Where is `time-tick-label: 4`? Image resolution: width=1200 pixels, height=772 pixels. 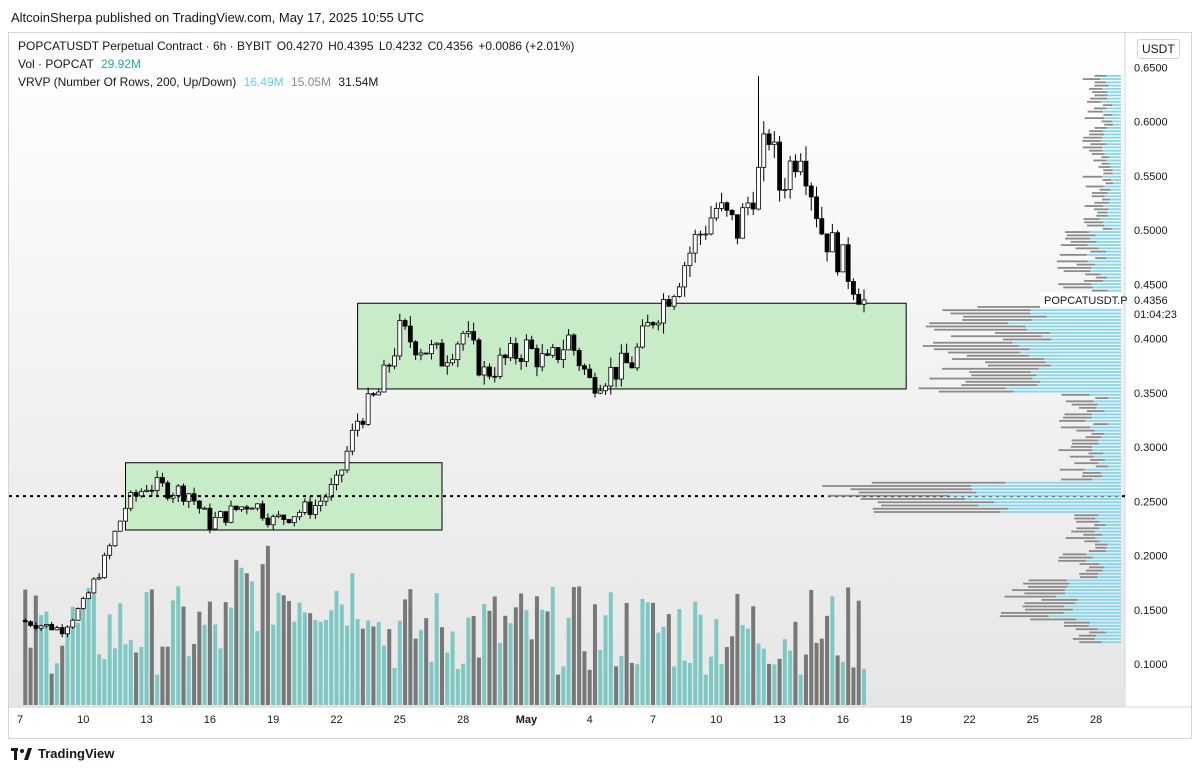 time-tick-label: 4 is located at coordinates (590, 720).